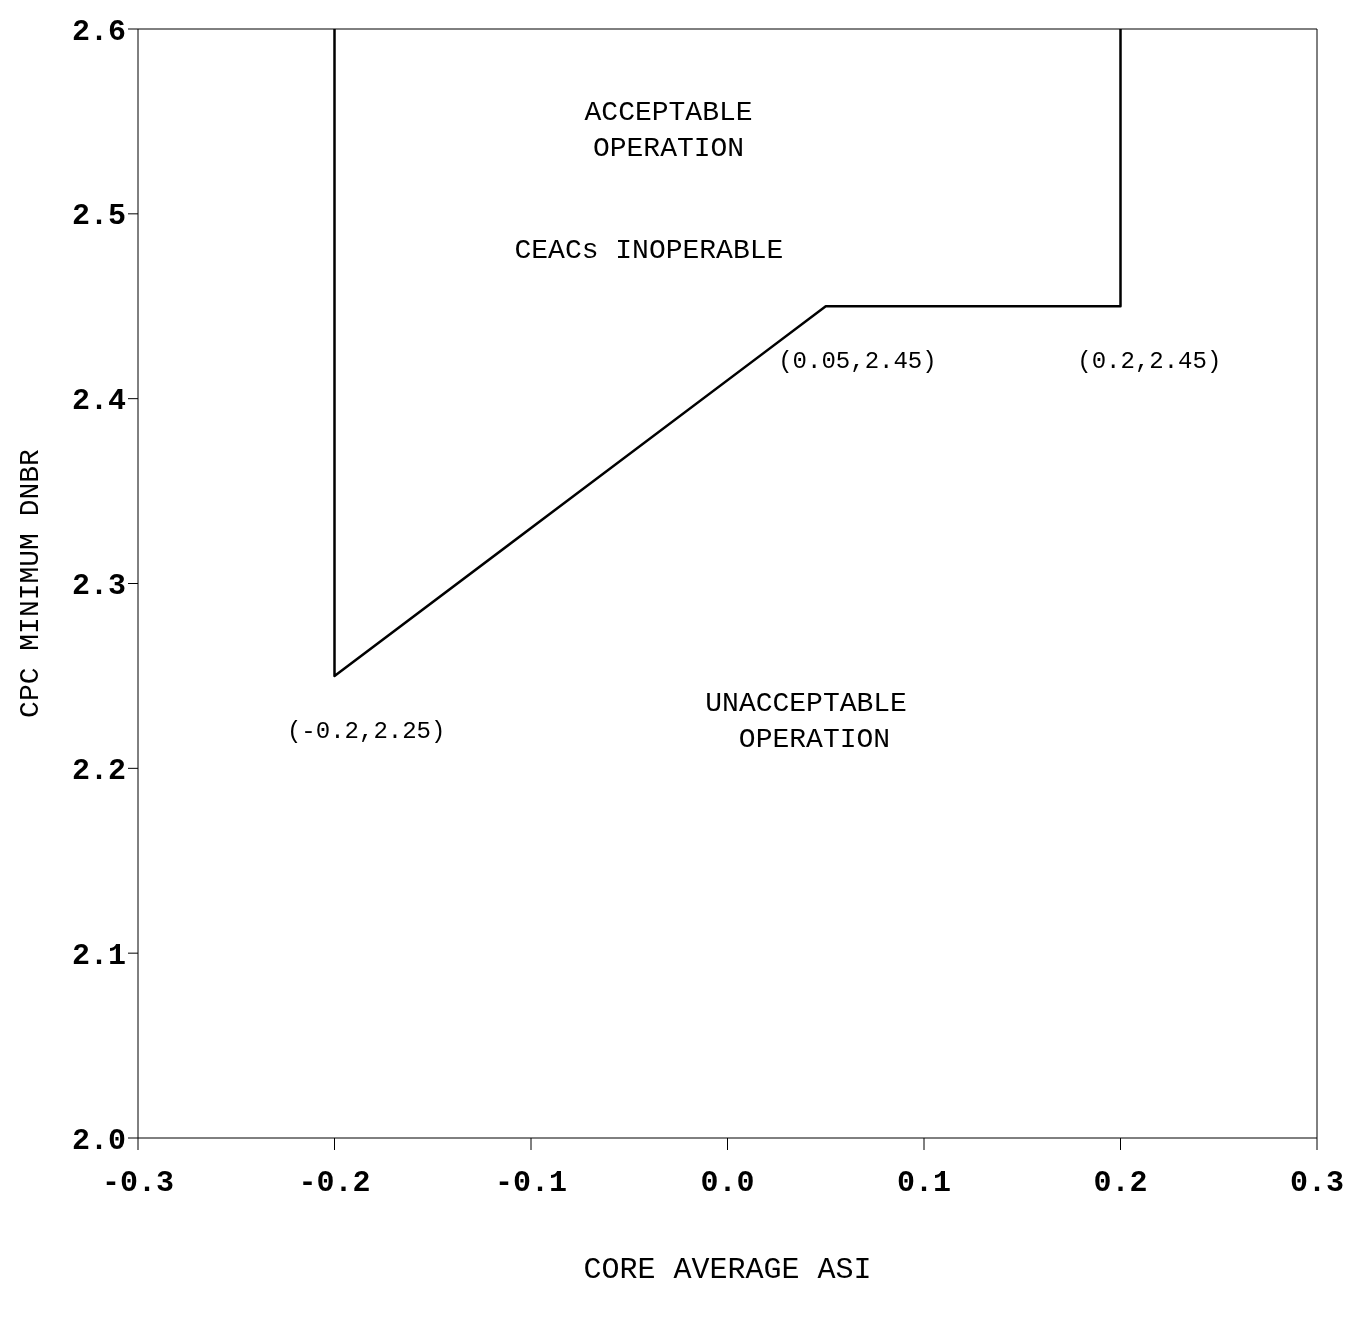 This screenshot has height=1337, width=1371. Describe the element at coordinates (857, 361) in the screenshot. I see `annotation: (0.05,2.45)` at that location.